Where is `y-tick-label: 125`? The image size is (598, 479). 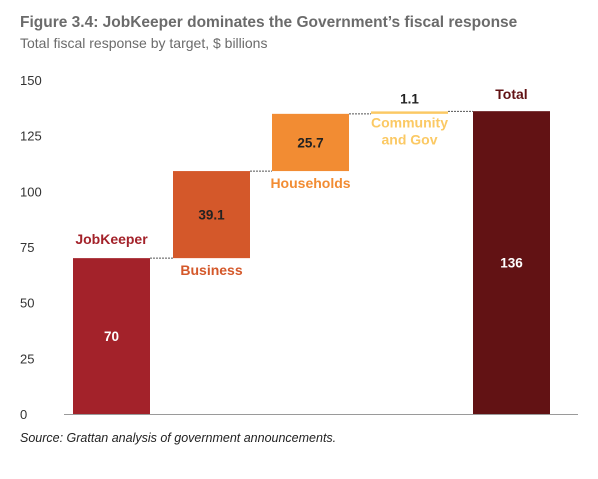
y-tick-label: 125 is located at coordinates (31, 136).